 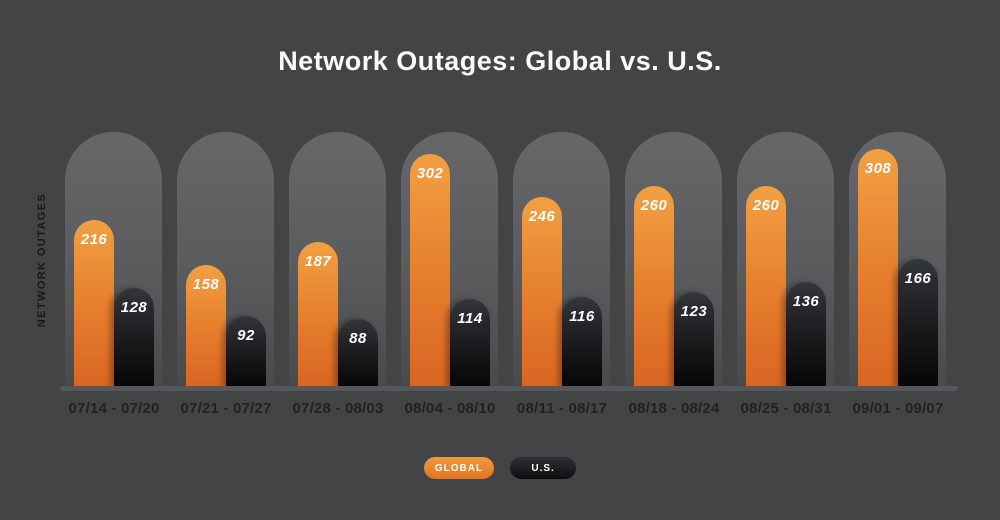 What do you see at coordinates (509, 388) in the screenshot?
I see `x-axis-baseline` at bounding box center [509, 388].